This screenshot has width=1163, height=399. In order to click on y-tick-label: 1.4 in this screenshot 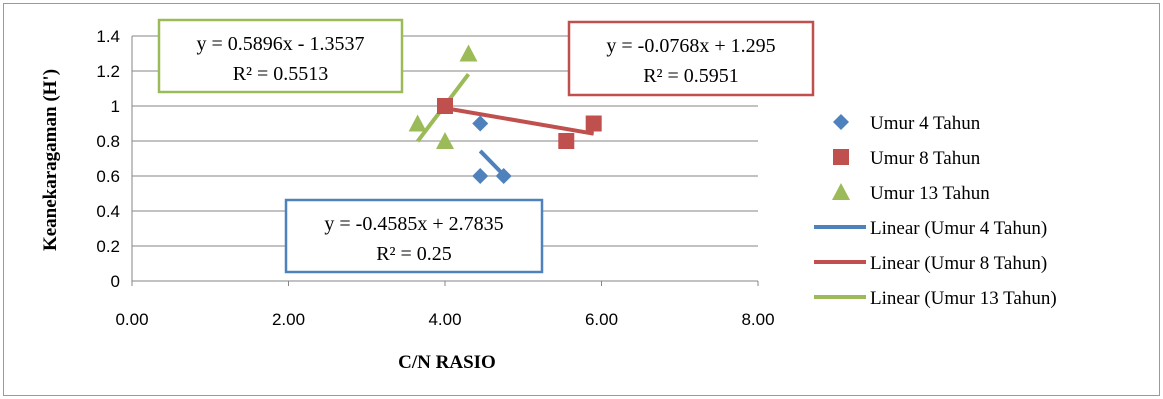, I will do `click(108, 36)`.